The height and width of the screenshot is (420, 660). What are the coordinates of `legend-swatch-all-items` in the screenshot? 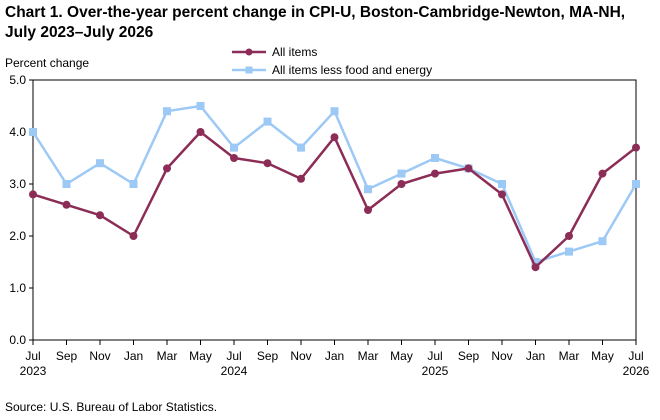 It's located at (249, 52).